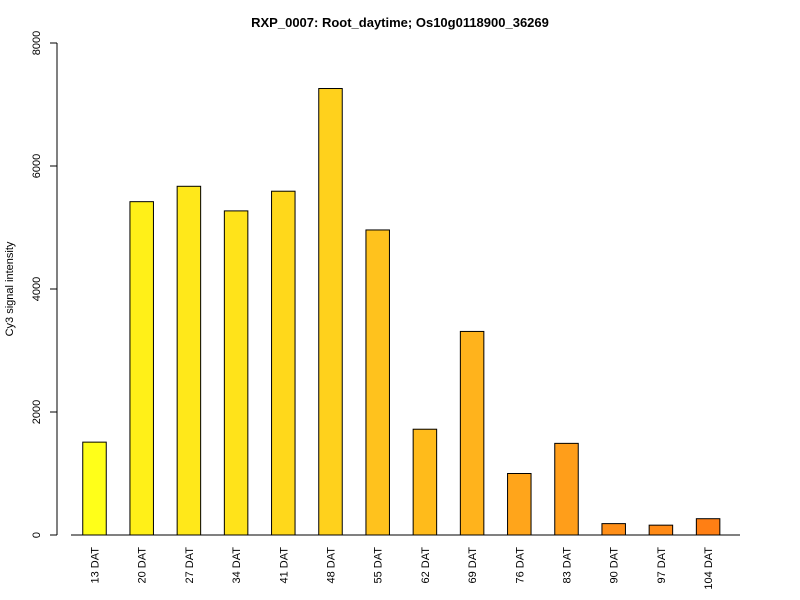  What do you see at coordinates (141, 368) in the screenshot?
I see `bar-20-dat` at bounding box center [141, 368].